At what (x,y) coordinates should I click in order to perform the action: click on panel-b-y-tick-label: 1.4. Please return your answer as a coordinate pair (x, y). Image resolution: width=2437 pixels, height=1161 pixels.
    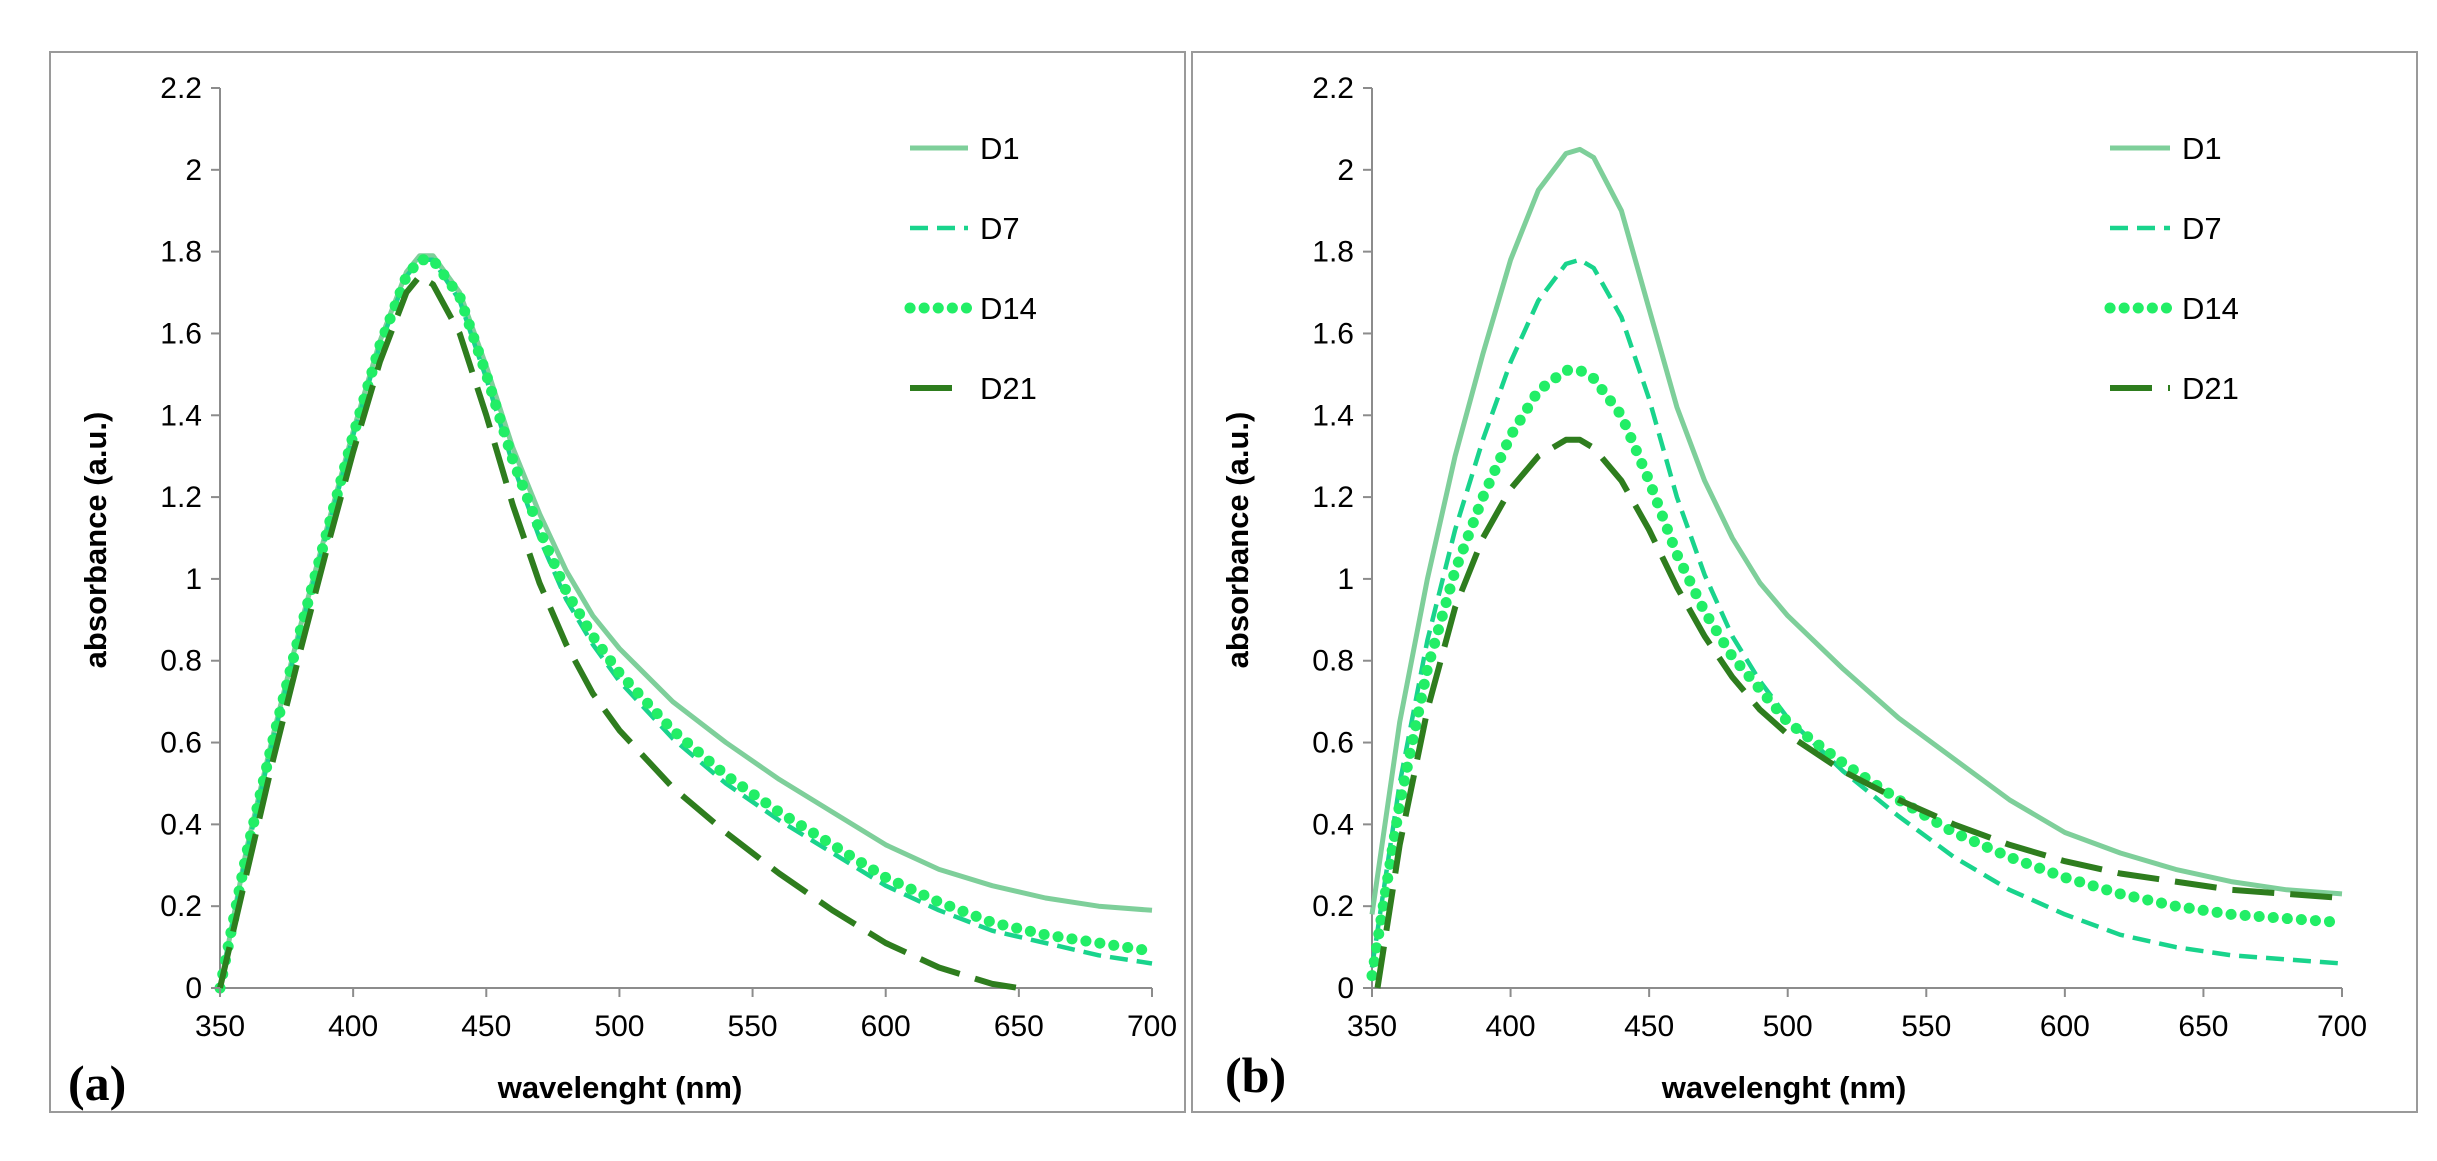
    Looking at the image, I should click on (1333, 415).